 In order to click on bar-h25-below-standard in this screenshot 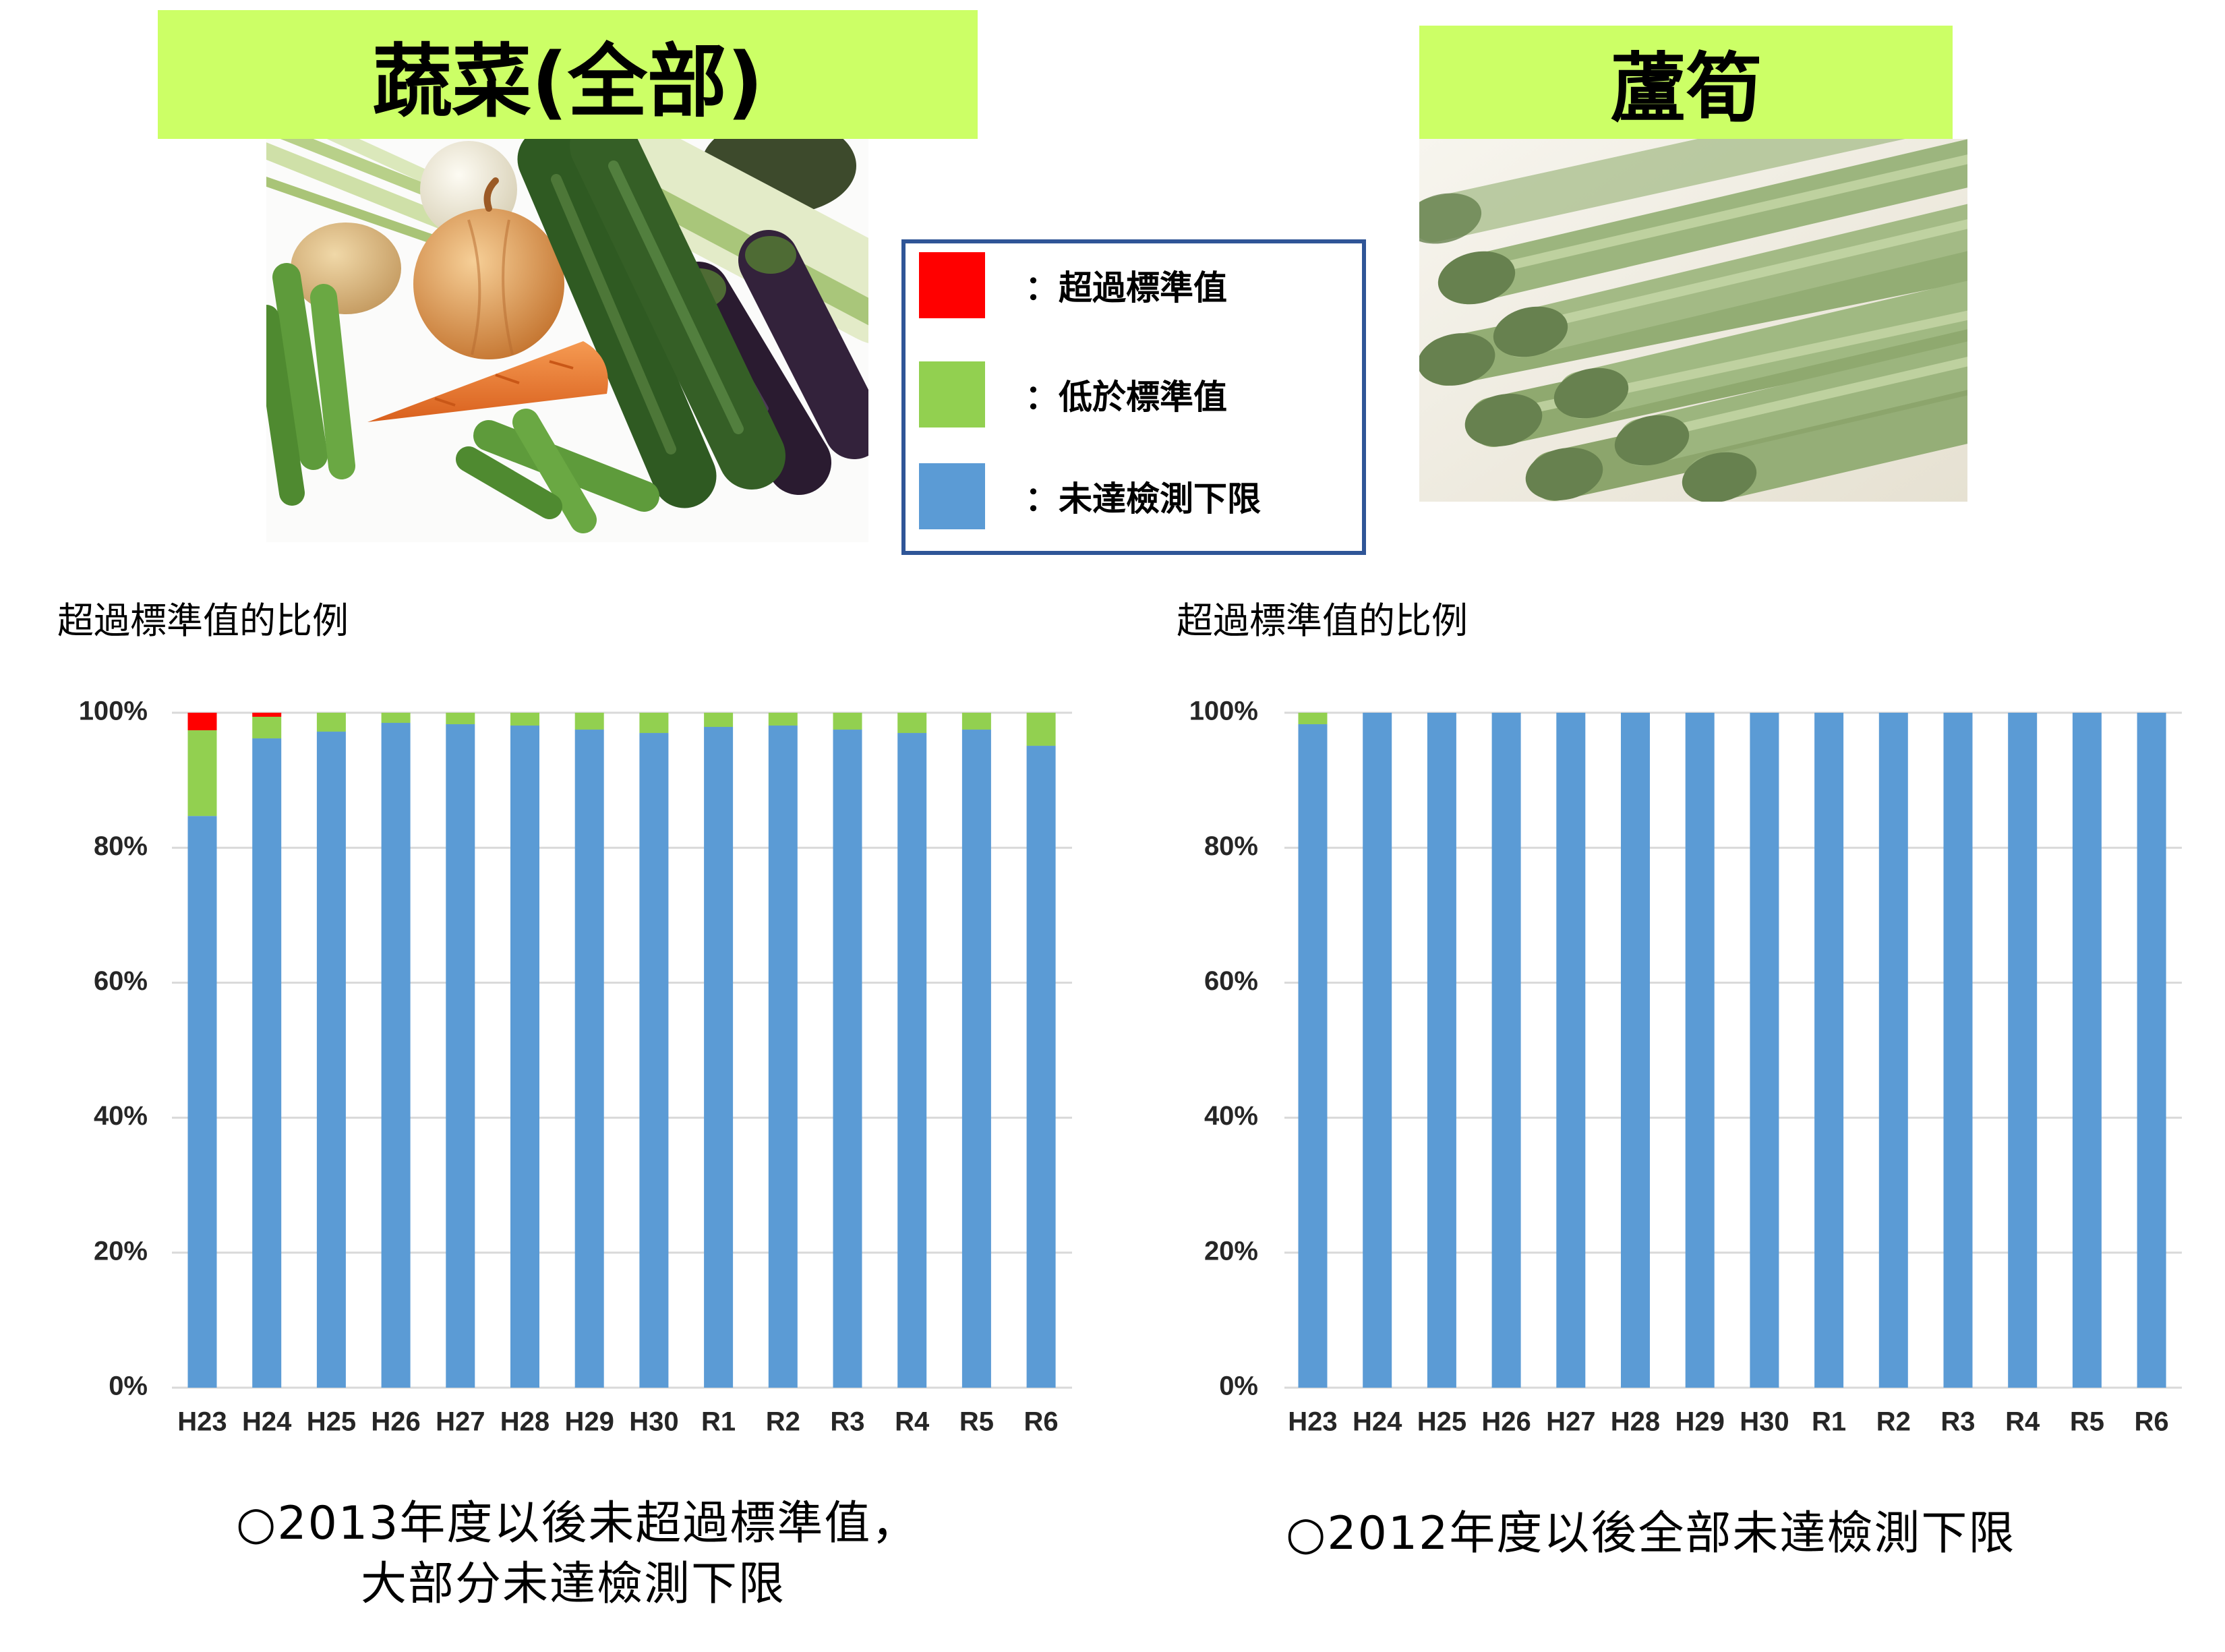, I will do `click(331, 722)`.